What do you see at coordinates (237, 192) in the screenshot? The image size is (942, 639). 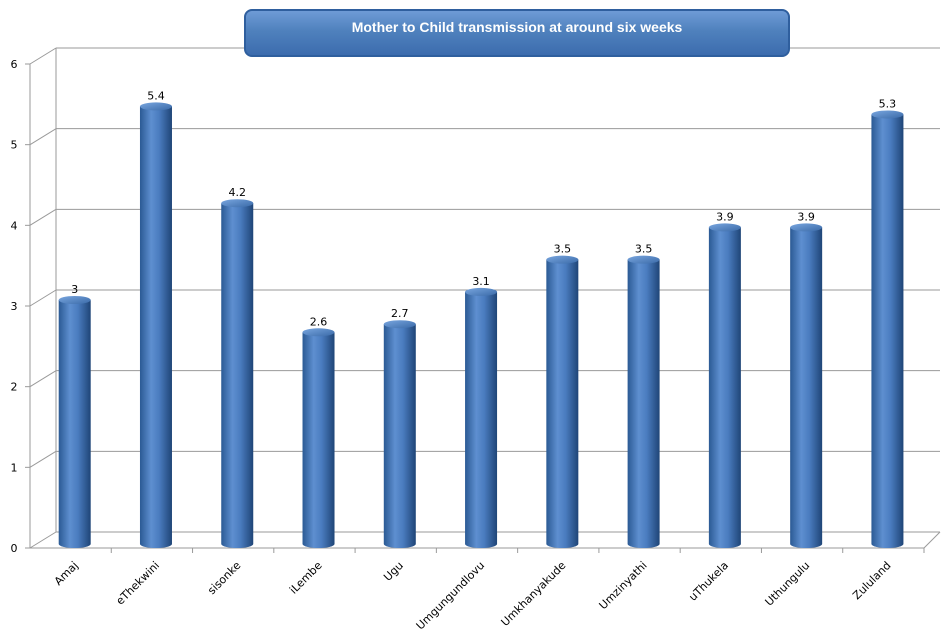 I see `data-label: 4.2` at bounding box center [237, 192].